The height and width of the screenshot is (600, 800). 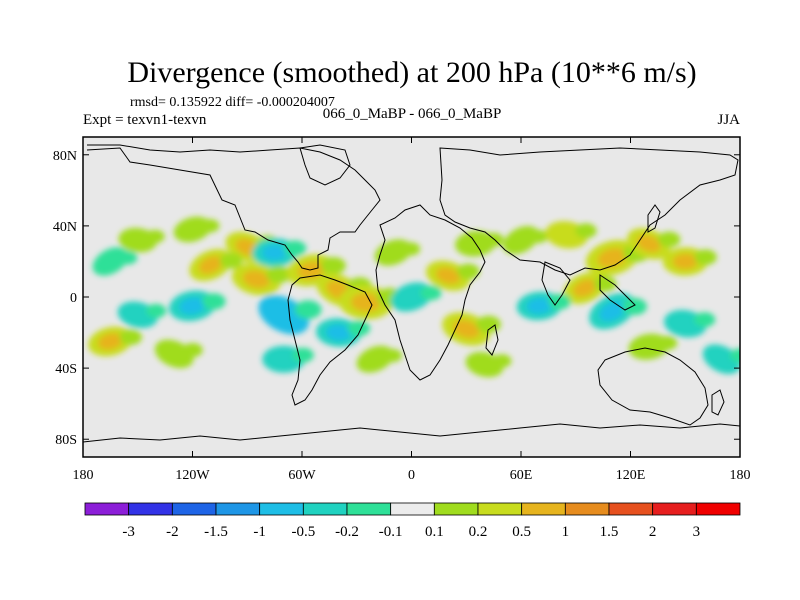 I want to click on colorbar-label: -0.5, so click(x=303, y=532).